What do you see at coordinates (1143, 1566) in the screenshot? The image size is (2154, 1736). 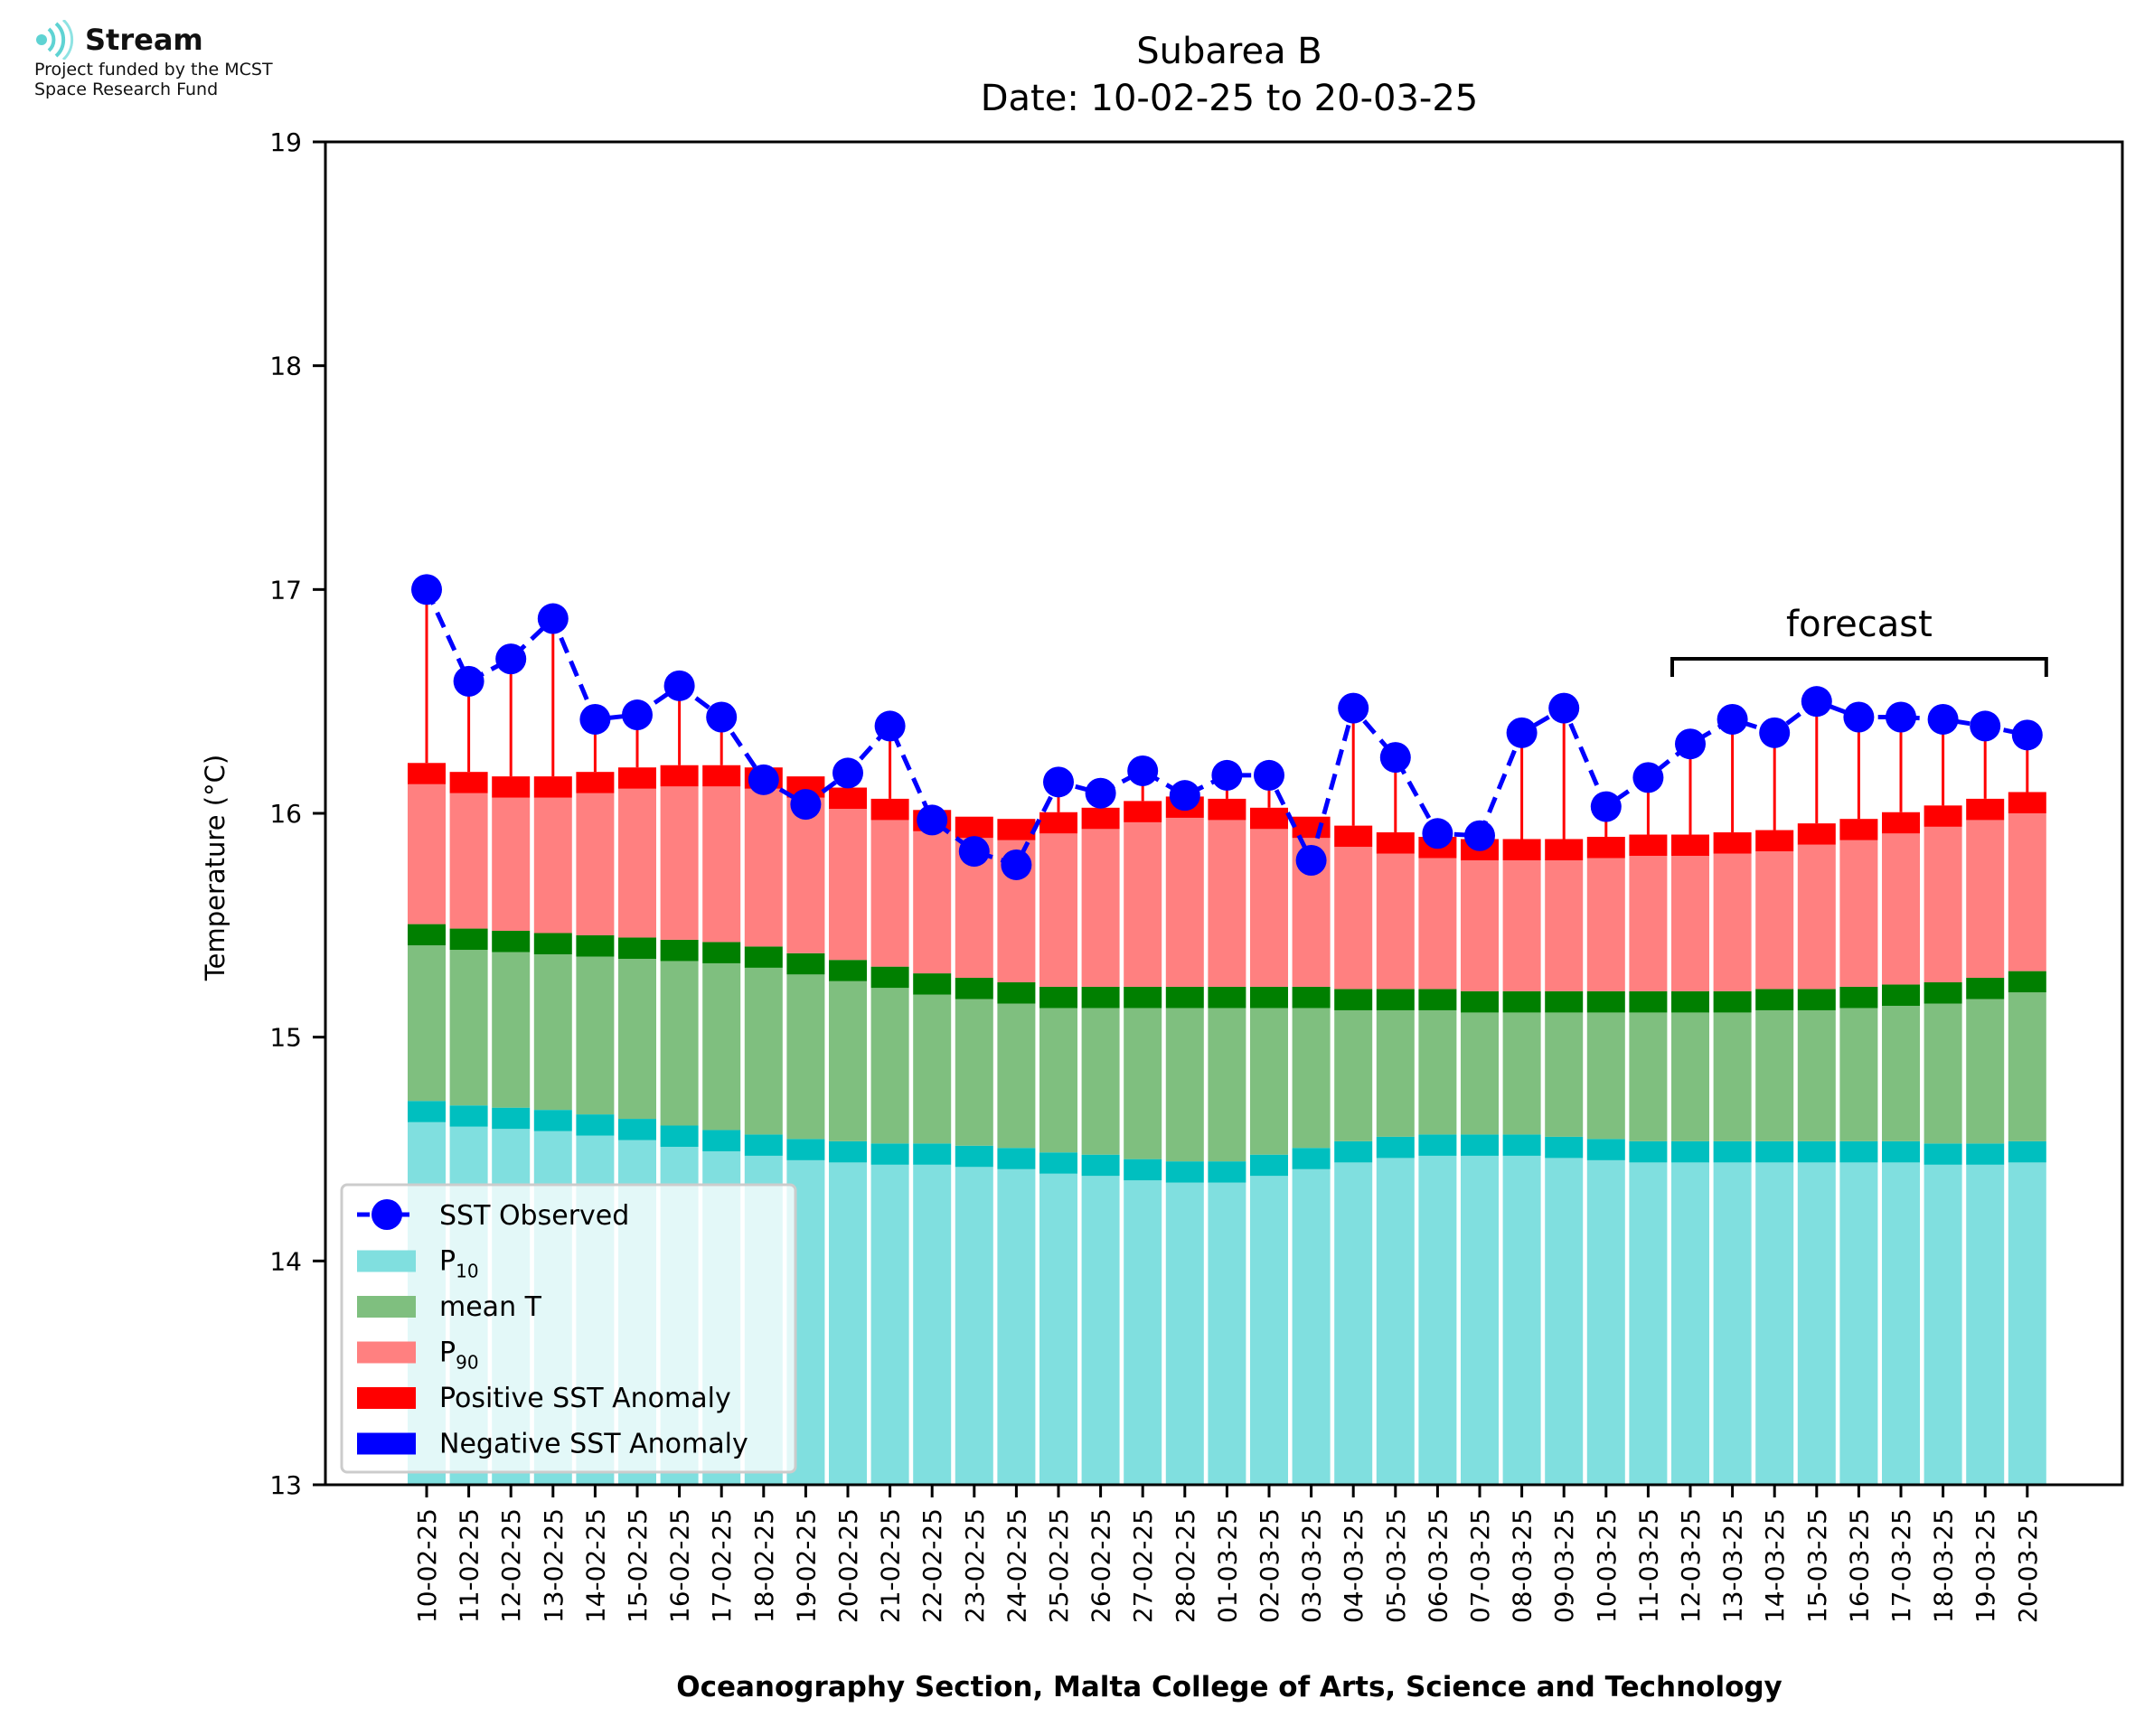 I see `x-tick-label: 27-02-25` at bounding box center [1143, 1566].